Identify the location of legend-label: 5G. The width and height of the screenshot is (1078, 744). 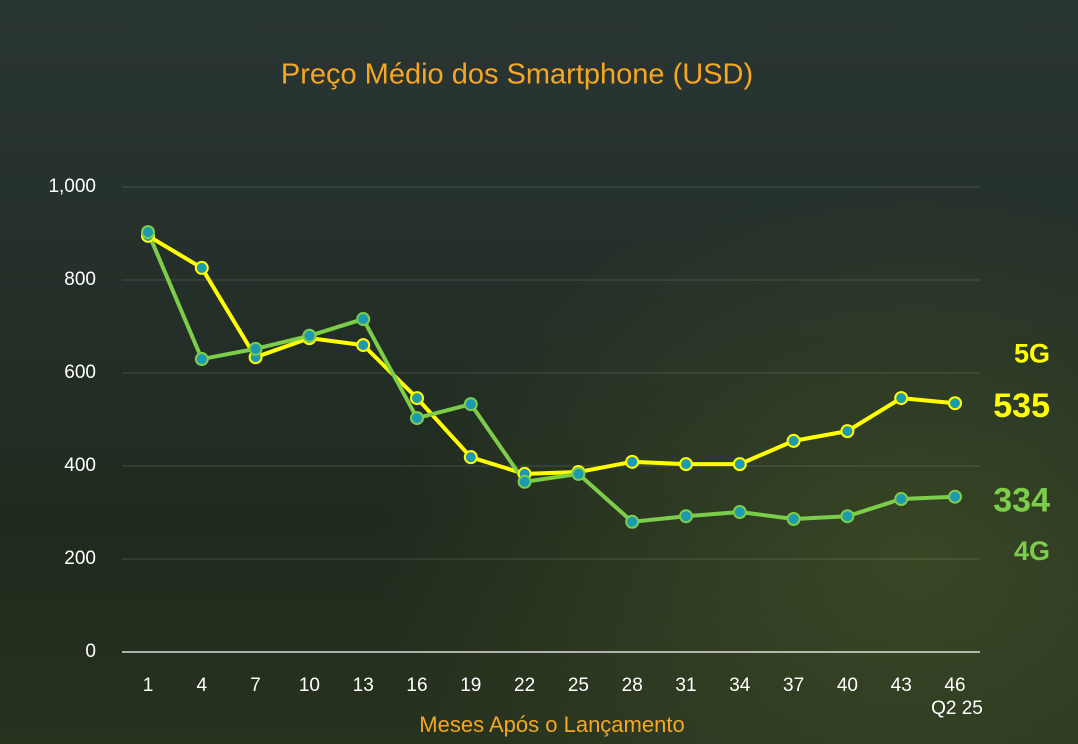
(1032, 353).